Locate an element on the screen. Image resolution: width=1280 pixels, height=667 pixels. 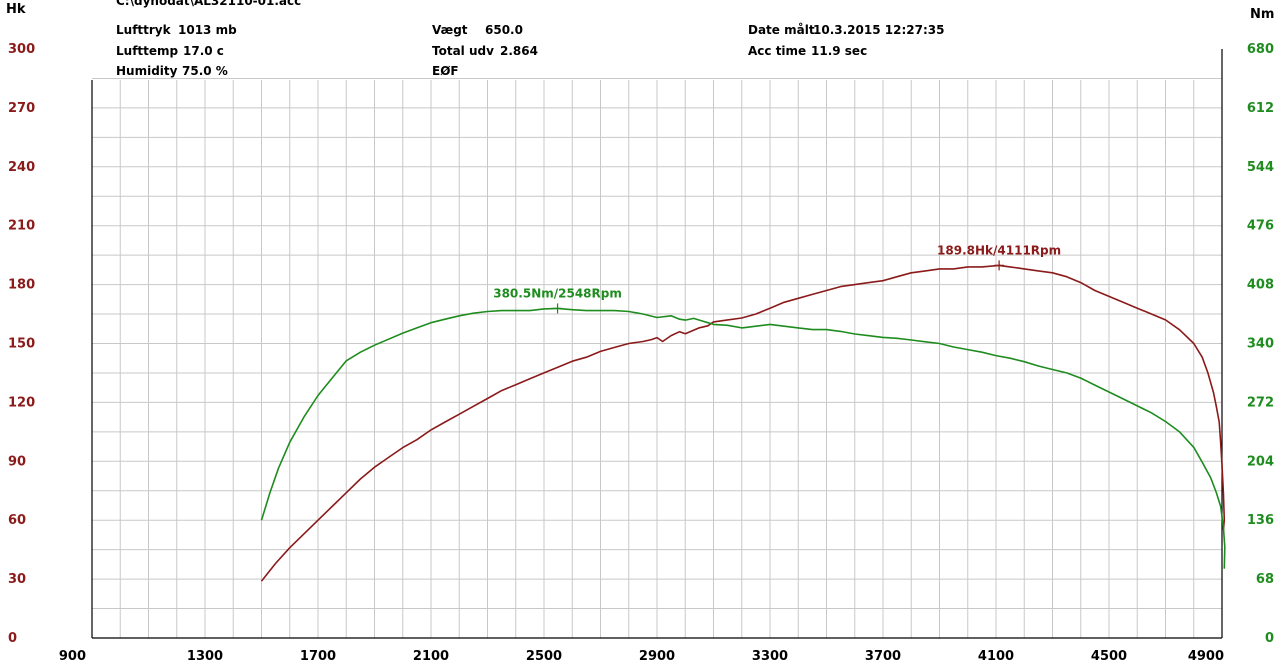
y-left-tick-label: 270 is located at coordinates (21, 108).